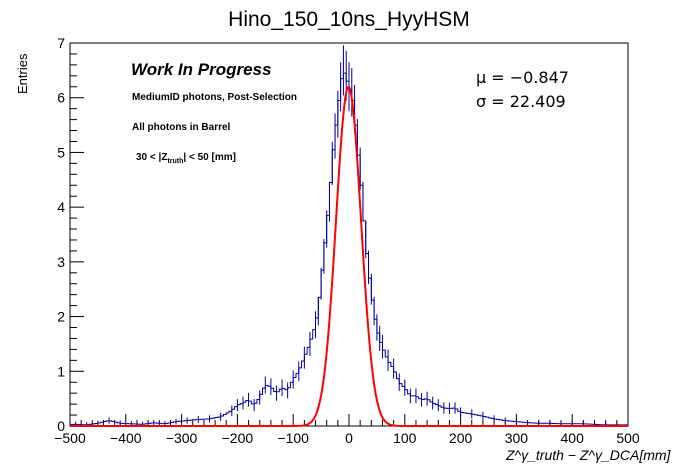 The height and width of the screenshot is (474, 698). I want to click on x-tick-label: 500, so click(628, 438).